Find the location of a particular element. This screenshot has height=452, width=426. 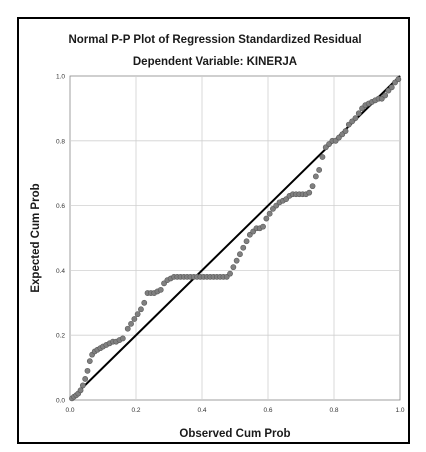

x-tick-label: 0.8 is located at coordinates (333, 410).